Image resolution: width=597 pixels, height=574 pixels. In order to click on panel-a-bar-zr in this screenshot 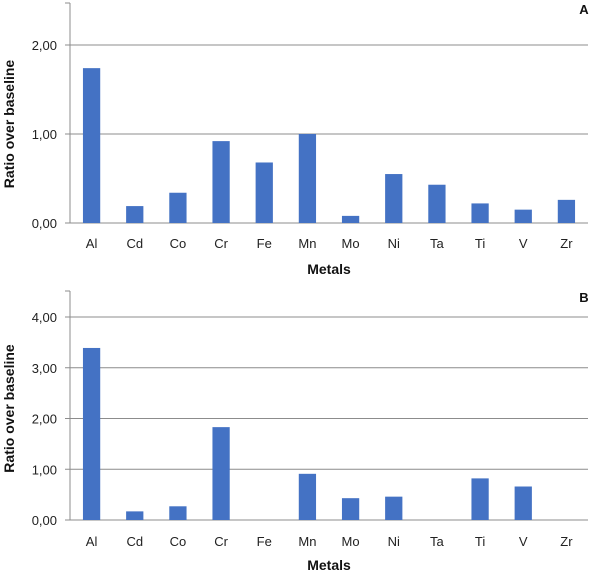, I will do `click(566, 211)`.